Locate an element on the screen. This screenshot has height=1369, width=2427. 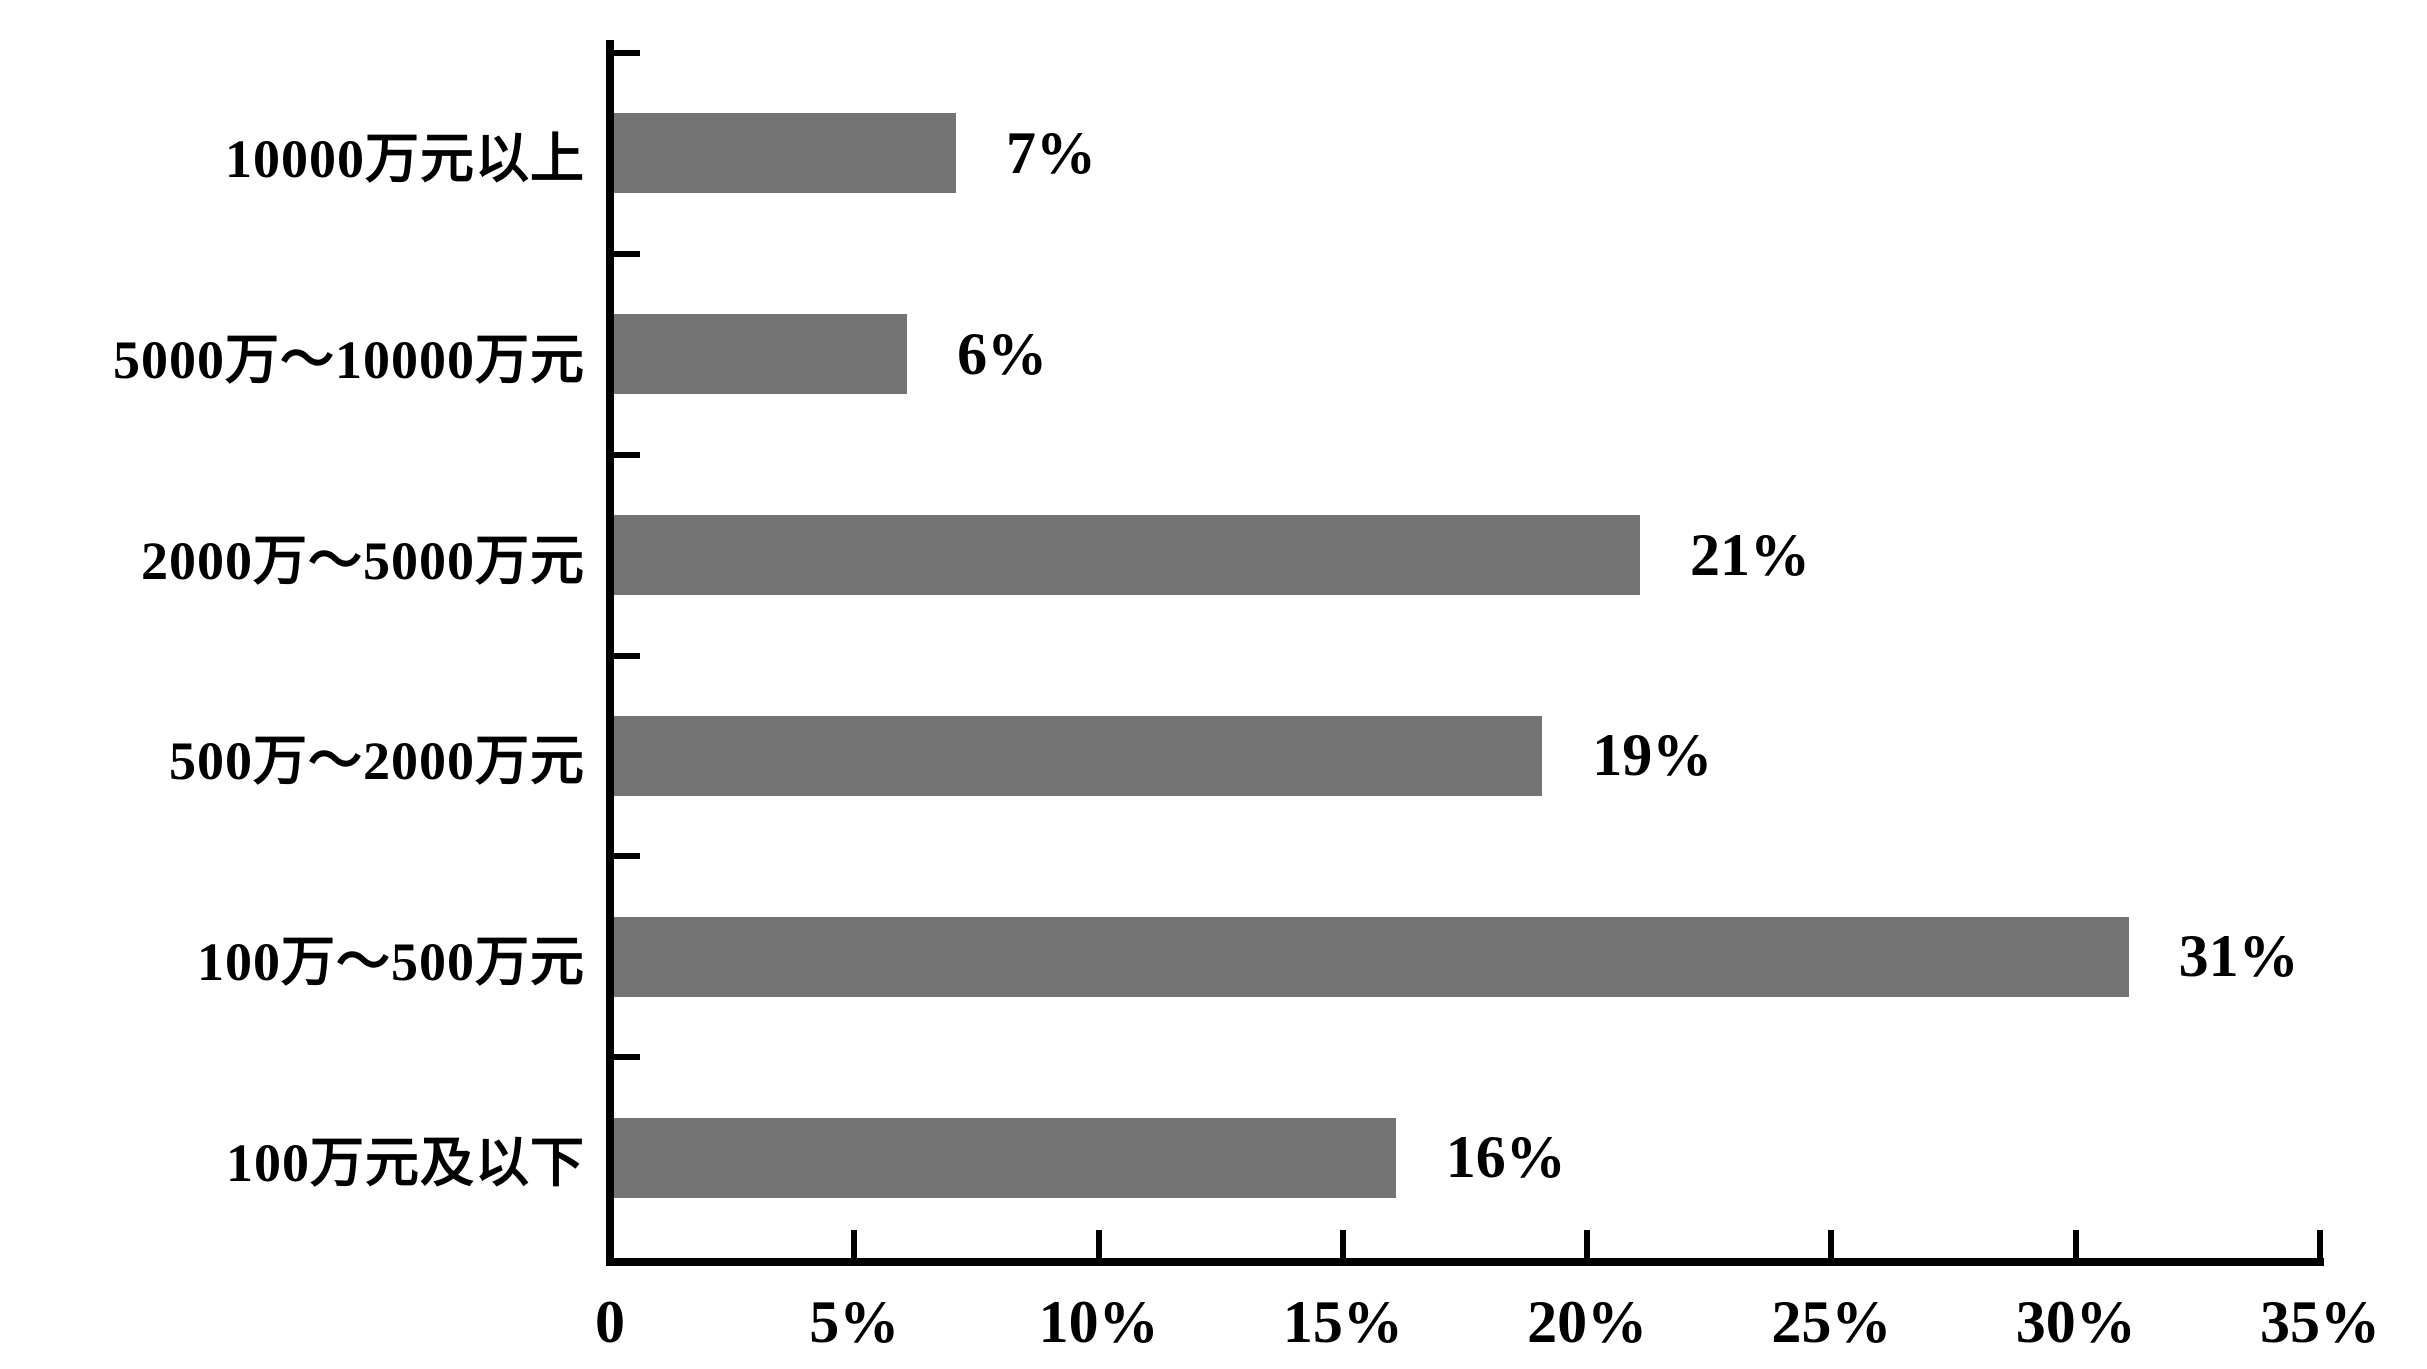
value-label: 16% is located at coordinates (1505, 1157).